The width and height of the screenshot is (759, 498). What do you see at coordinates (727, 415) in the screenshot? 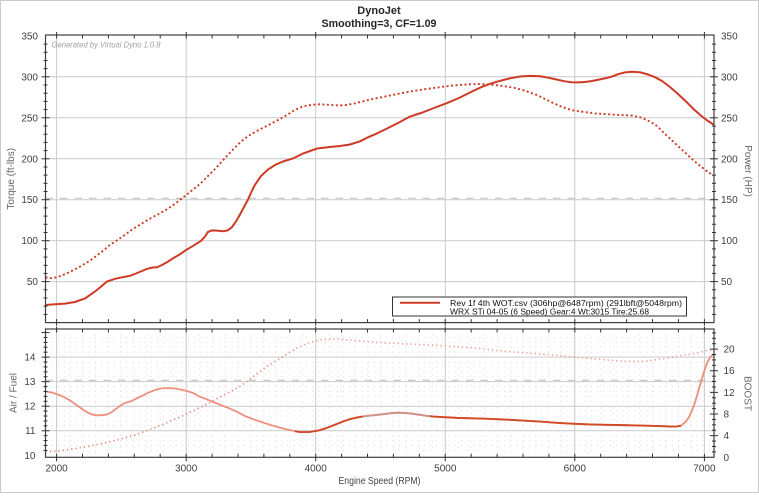
I see `svg-text: 8` at bounding box center [727, 415].